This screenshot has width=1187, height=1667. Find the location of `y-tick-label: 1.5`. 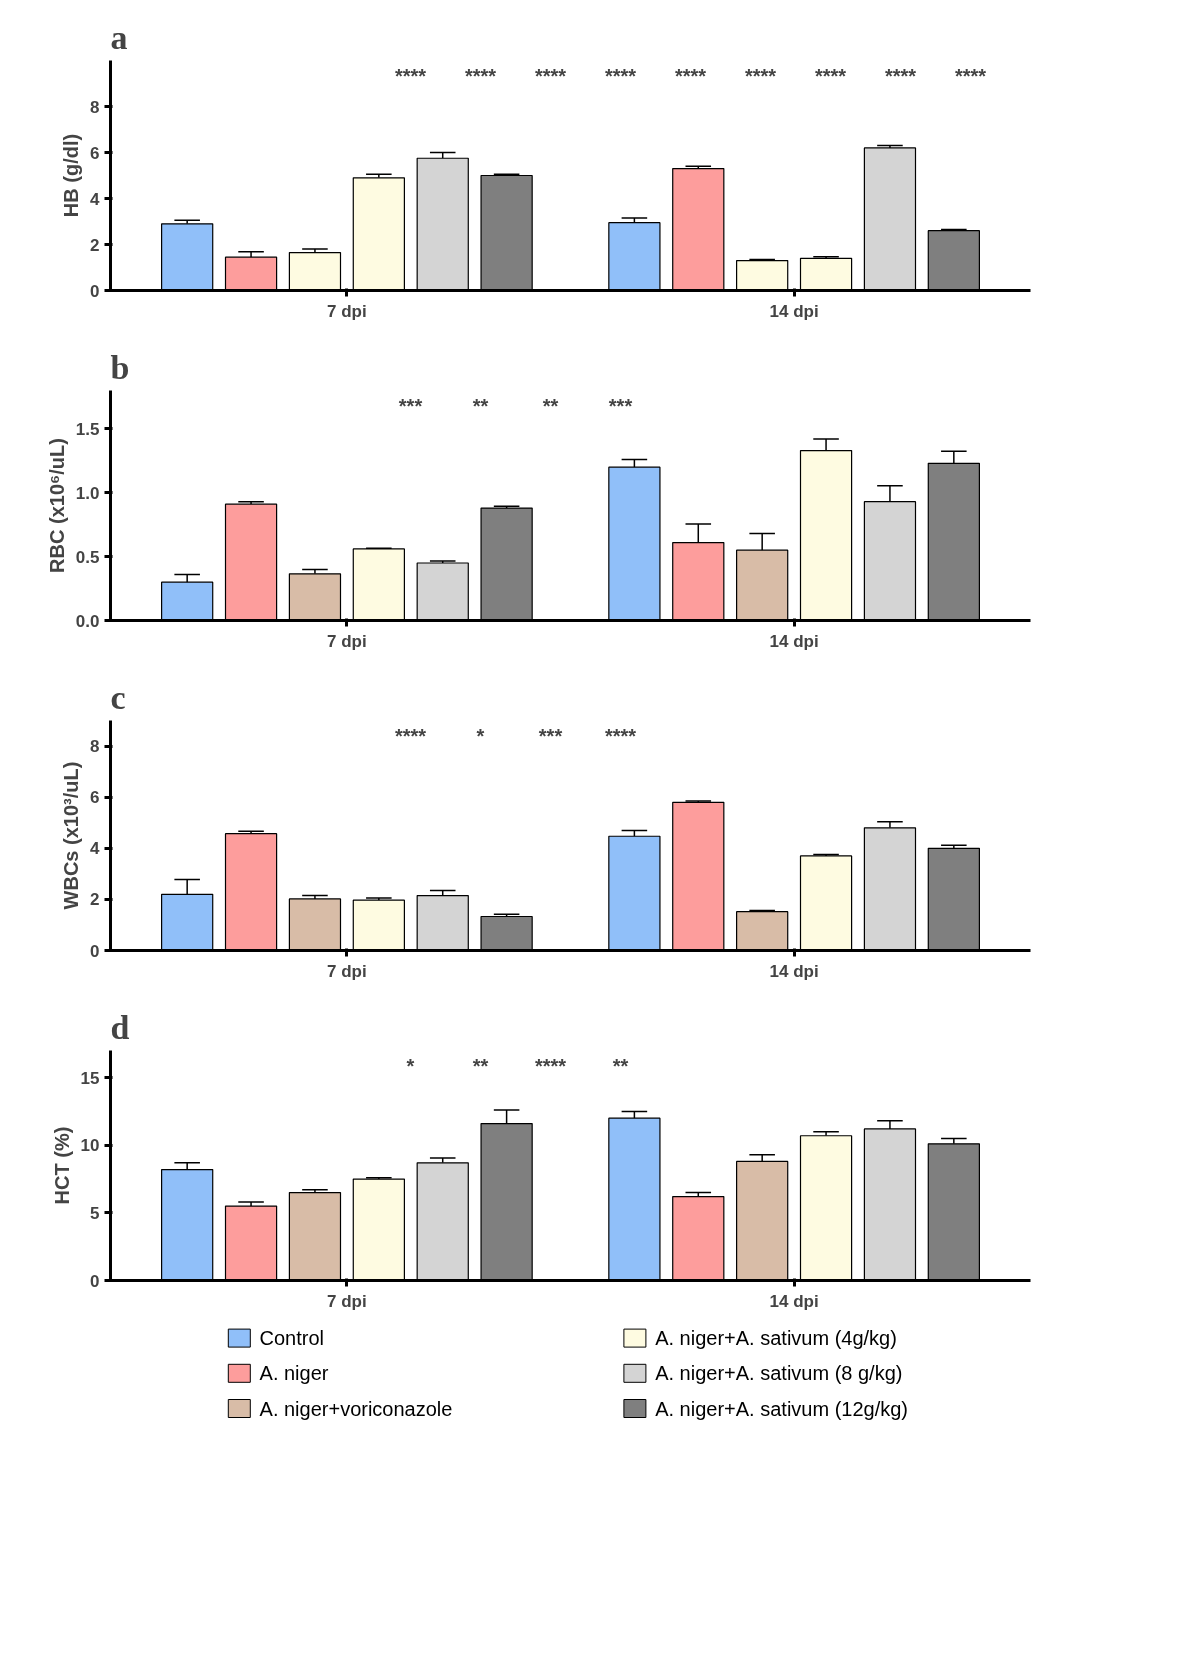

y-tick-label: 1.5 is located at coordinates (87, 429).